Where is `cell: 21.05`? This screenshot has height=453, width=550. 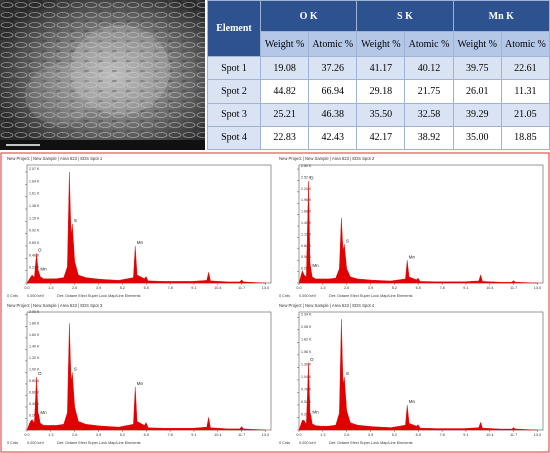
cell: 21.05 is located at coordinates (525, 114).